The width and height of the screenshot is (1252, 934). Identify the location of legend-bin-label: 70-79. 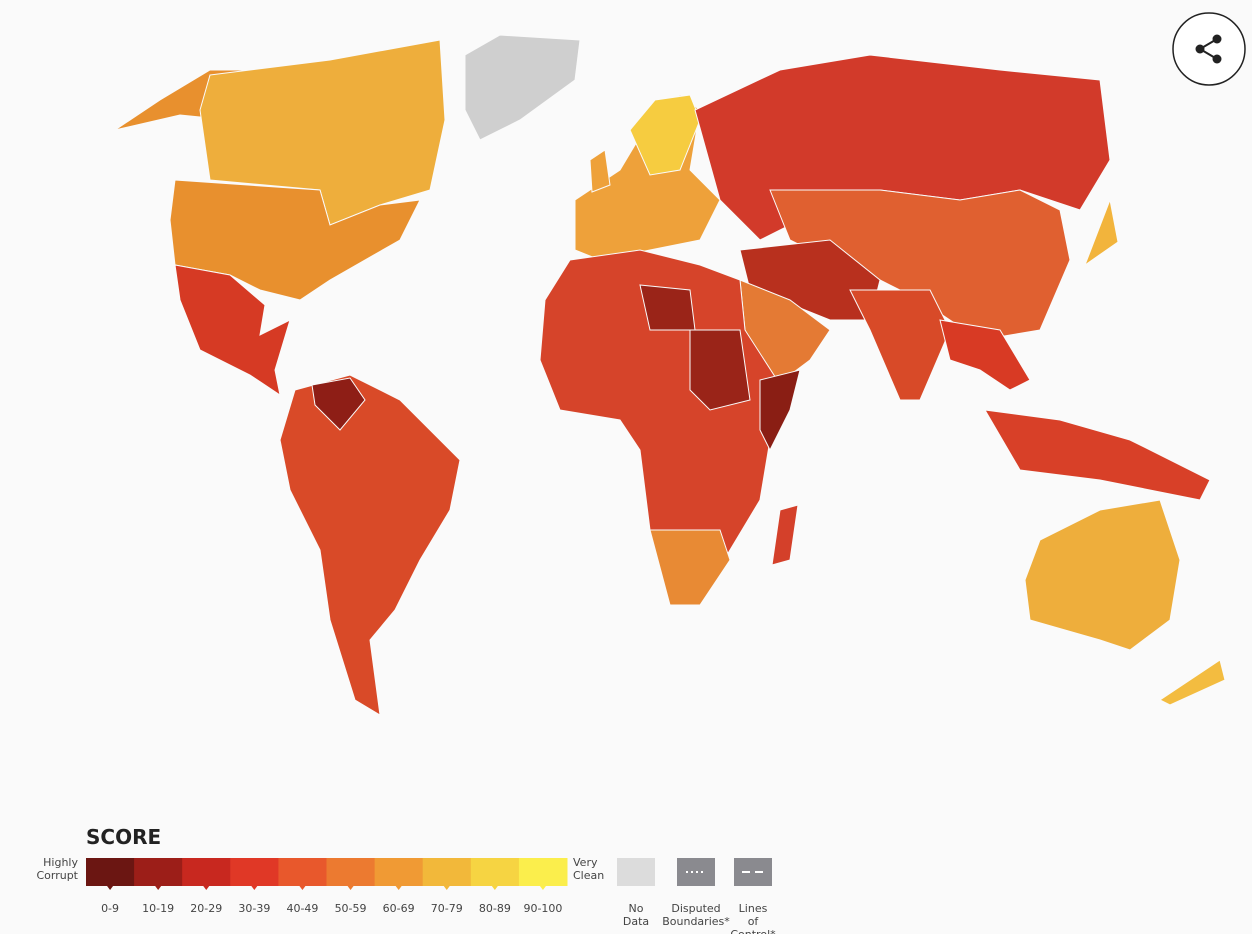
(447, 908).